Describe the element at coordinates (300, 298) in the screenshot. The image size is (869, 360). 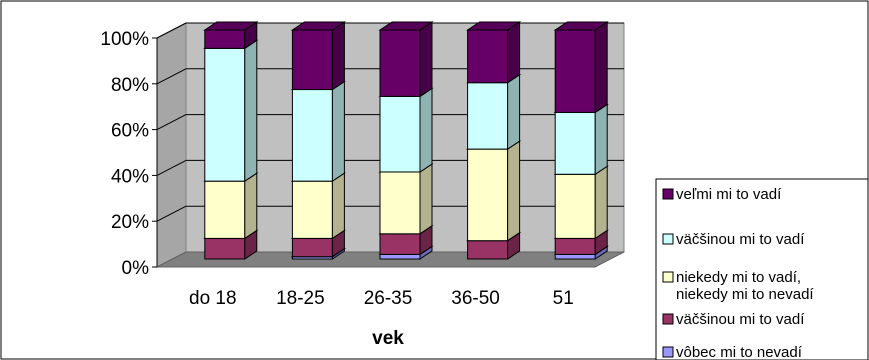
I see `x-category-label: 18-25` at that location.